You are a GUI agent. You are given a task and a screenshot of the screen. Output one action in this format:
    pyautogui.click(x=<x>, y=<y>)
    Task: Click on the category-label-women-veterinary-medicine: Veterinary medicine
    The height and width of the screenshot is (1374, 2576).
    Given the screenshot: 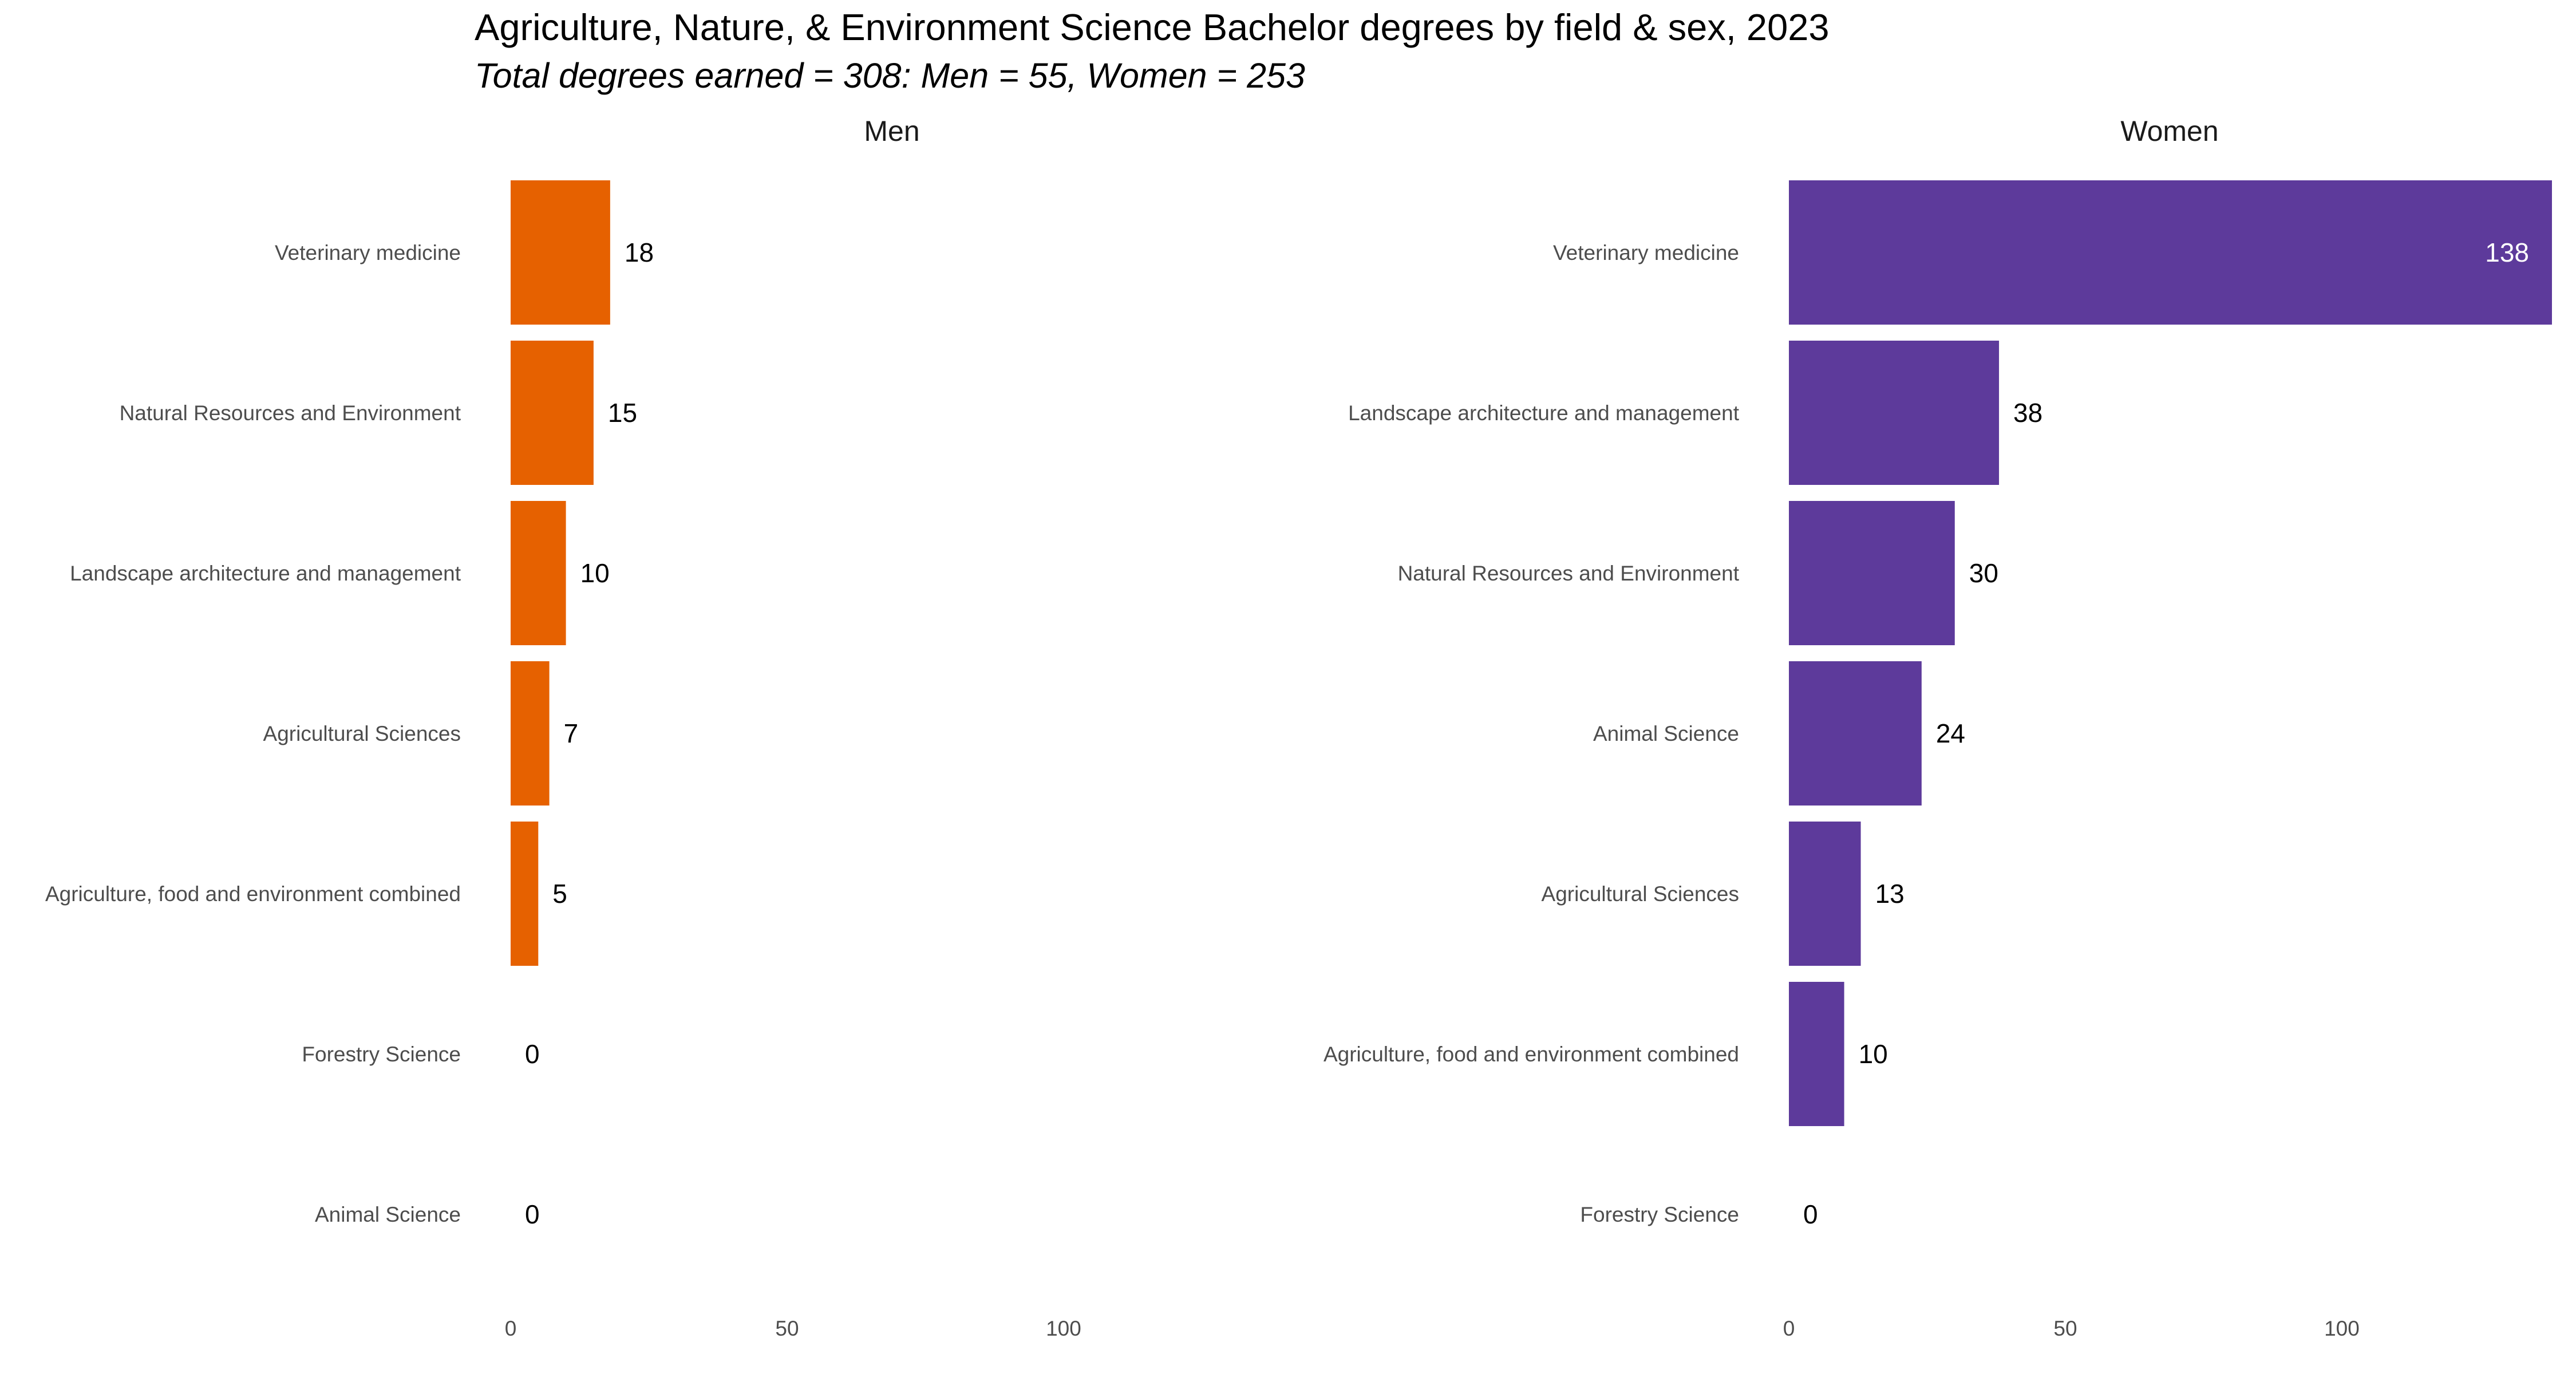 What is the action you would take?
    pyautogui.click(x=1646, y=252)
    